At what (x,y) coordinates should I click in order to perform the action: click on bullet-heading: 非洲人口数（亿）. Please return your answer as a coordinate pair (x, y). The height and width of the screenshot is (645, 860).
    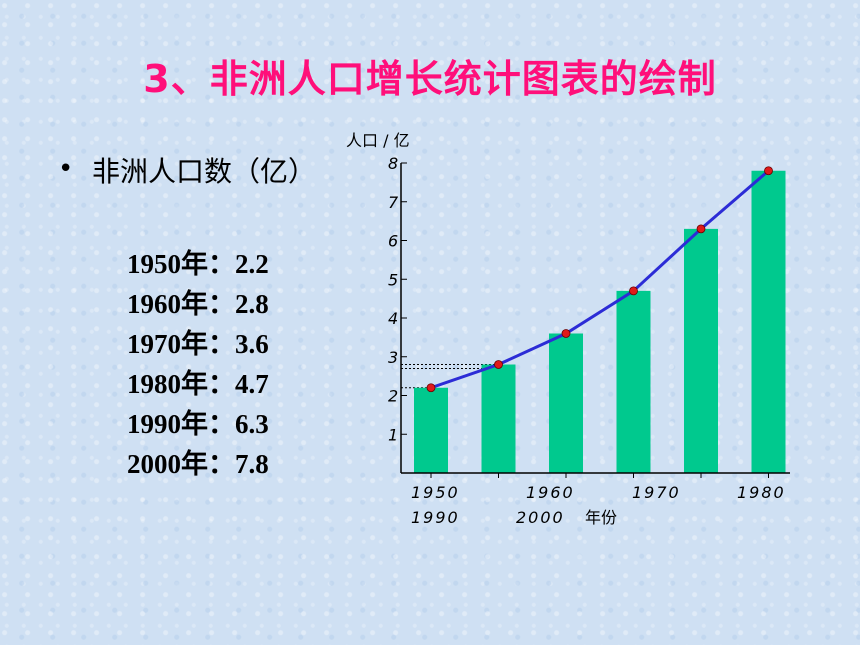
    Looking at the image, I should click on (204, 171).